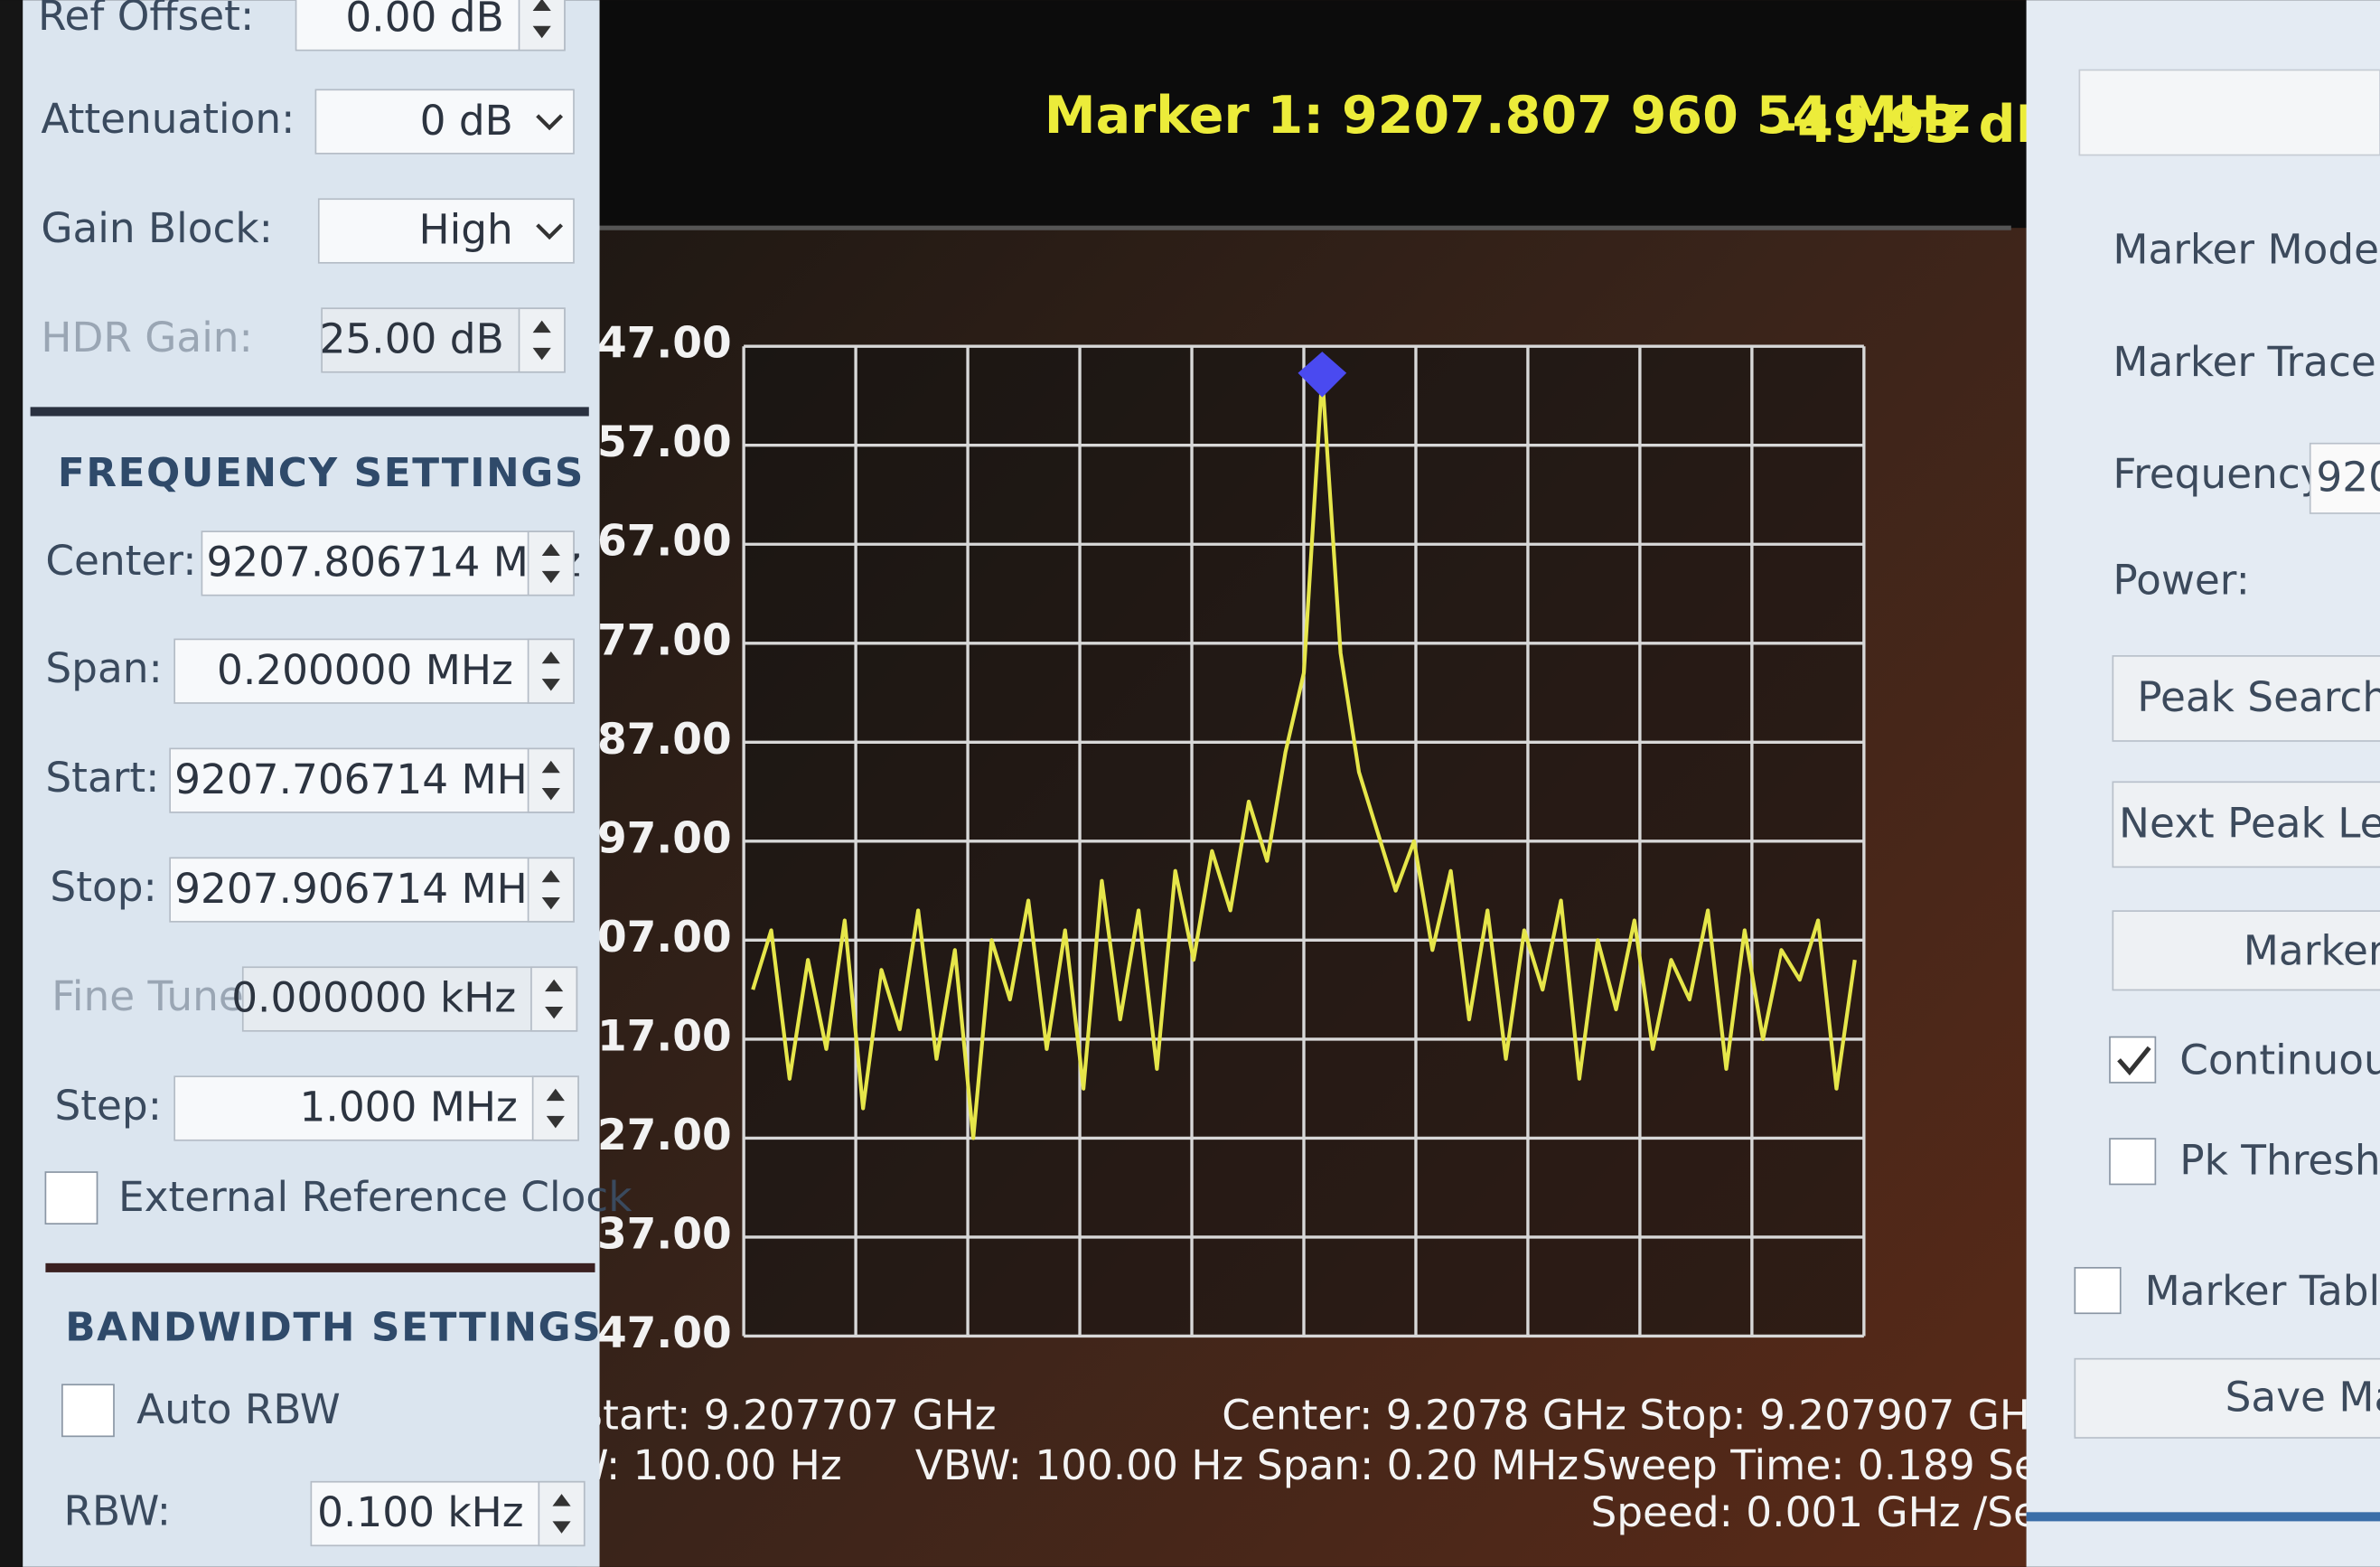  I want to click on field-label: Start:, so click(102, 778).